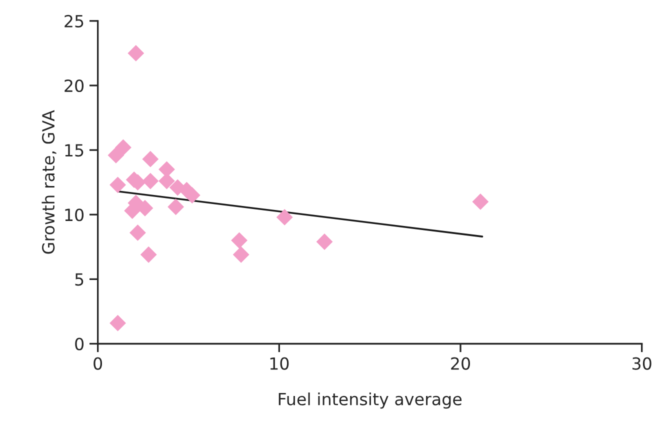  I want to click on y-tick-label: 15, so click(74, 150).